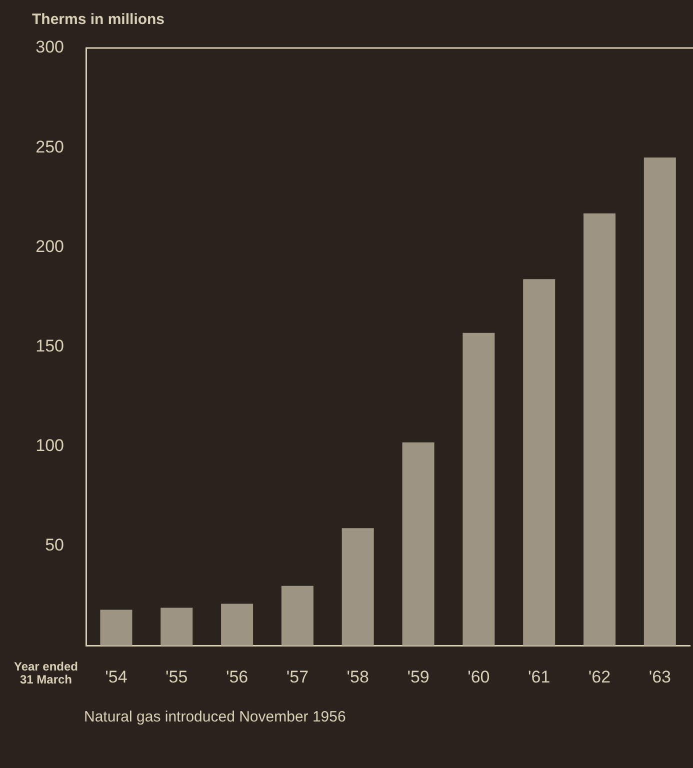 The height and width of the screenshot is (768, 693). What do you see at coordinates (50, 246) in the screenshot?
I see `y-tick-label: 200` at bounding box center [50, 246].